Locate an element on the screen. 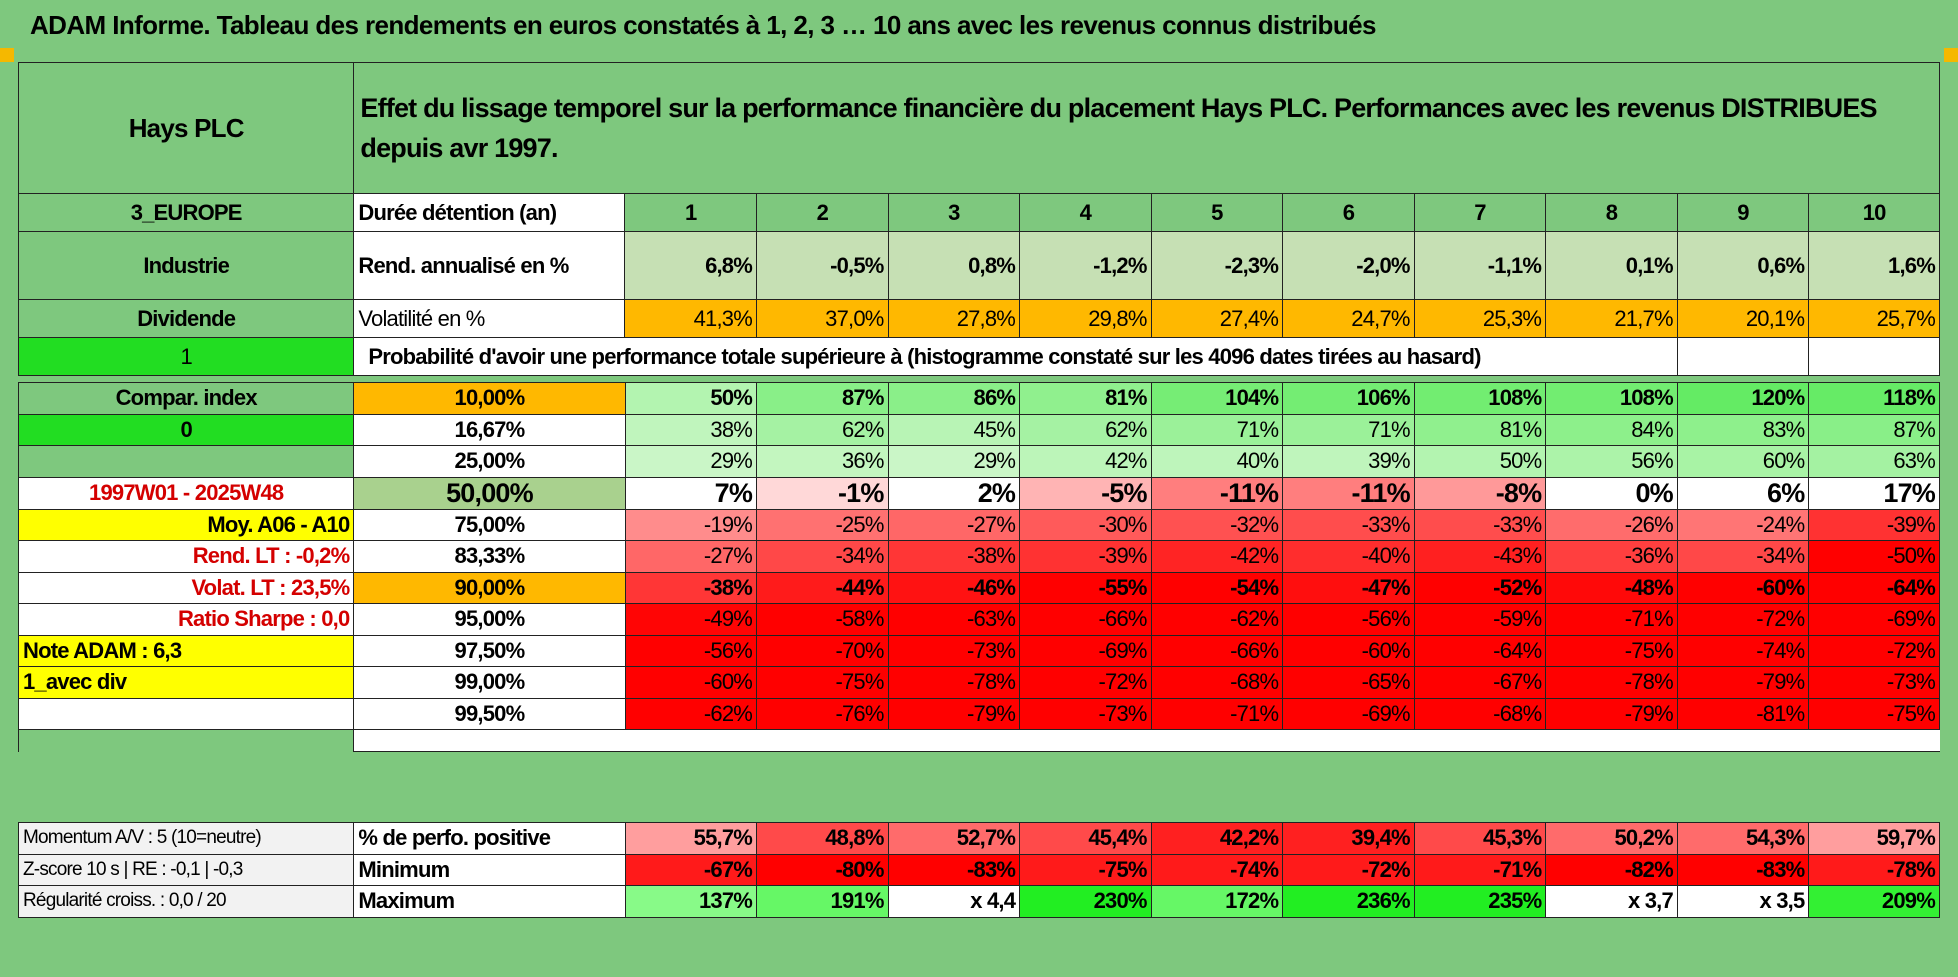 The width and height of the screenshot is (1958, 977). quantile-cell: 104% is located at coordinates (1217, 398).